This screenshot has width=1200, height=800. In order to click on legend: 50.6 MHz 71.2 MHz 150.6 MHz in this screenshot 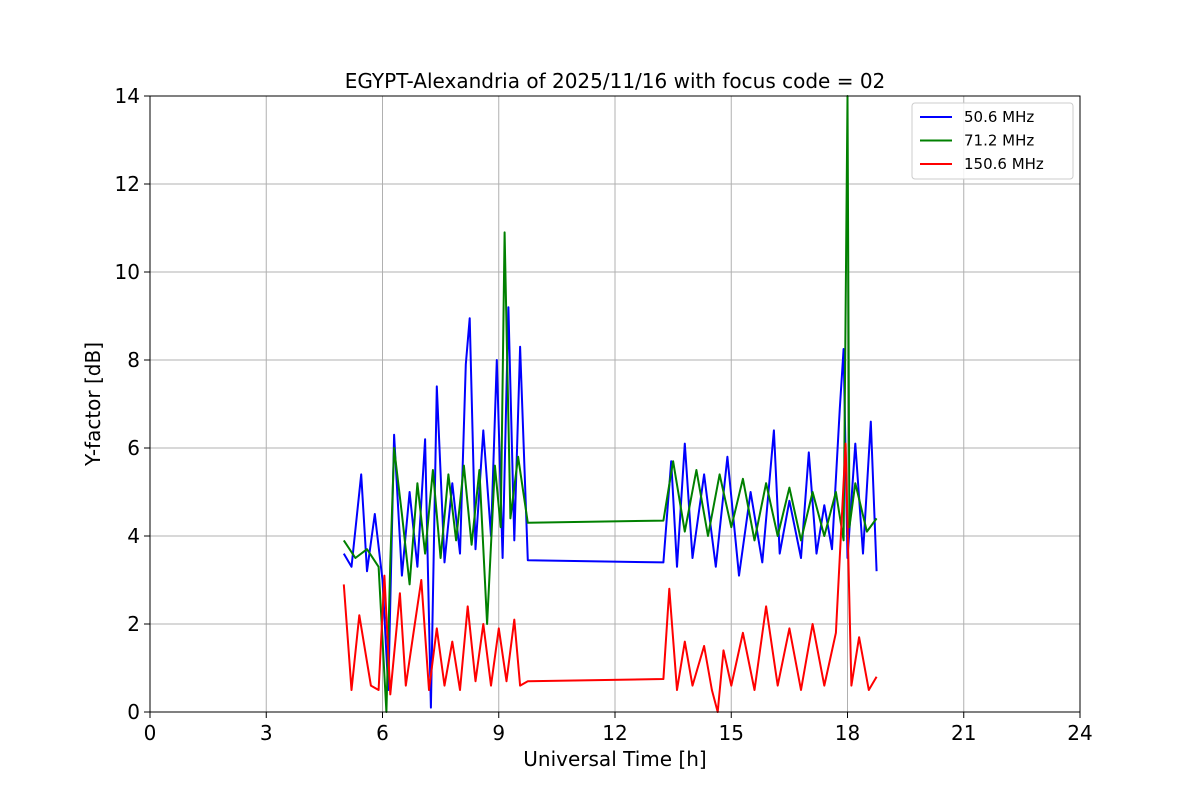, I will do `click(992, 141)`.